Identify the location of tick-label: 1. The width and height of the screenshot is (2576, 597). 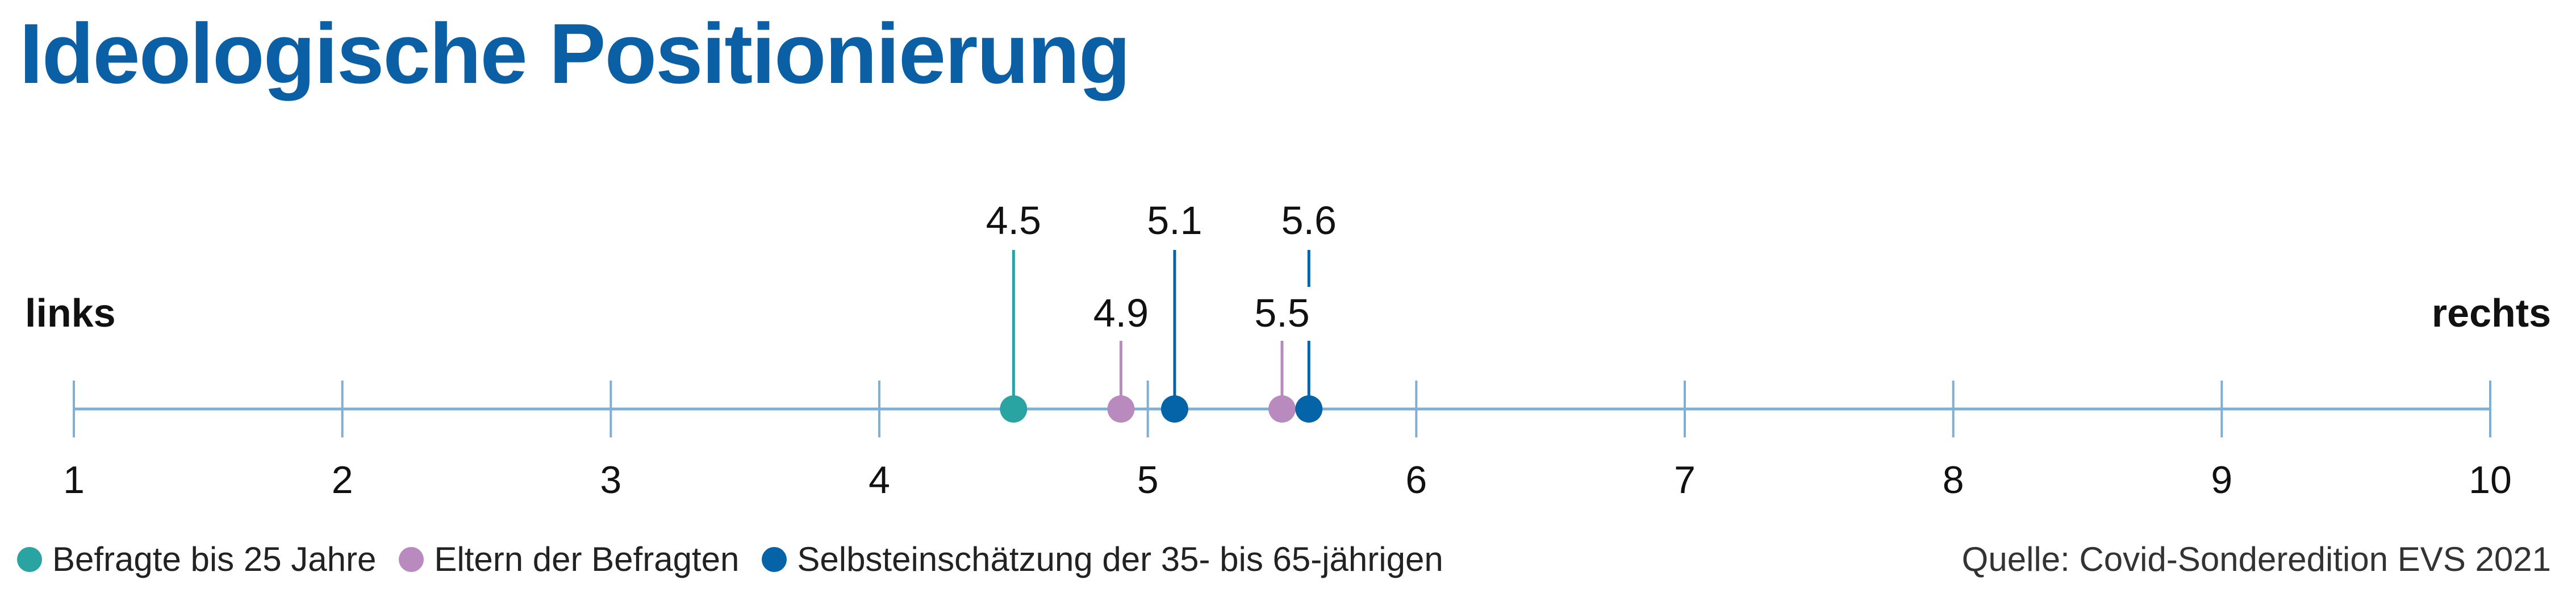
(74, 480).